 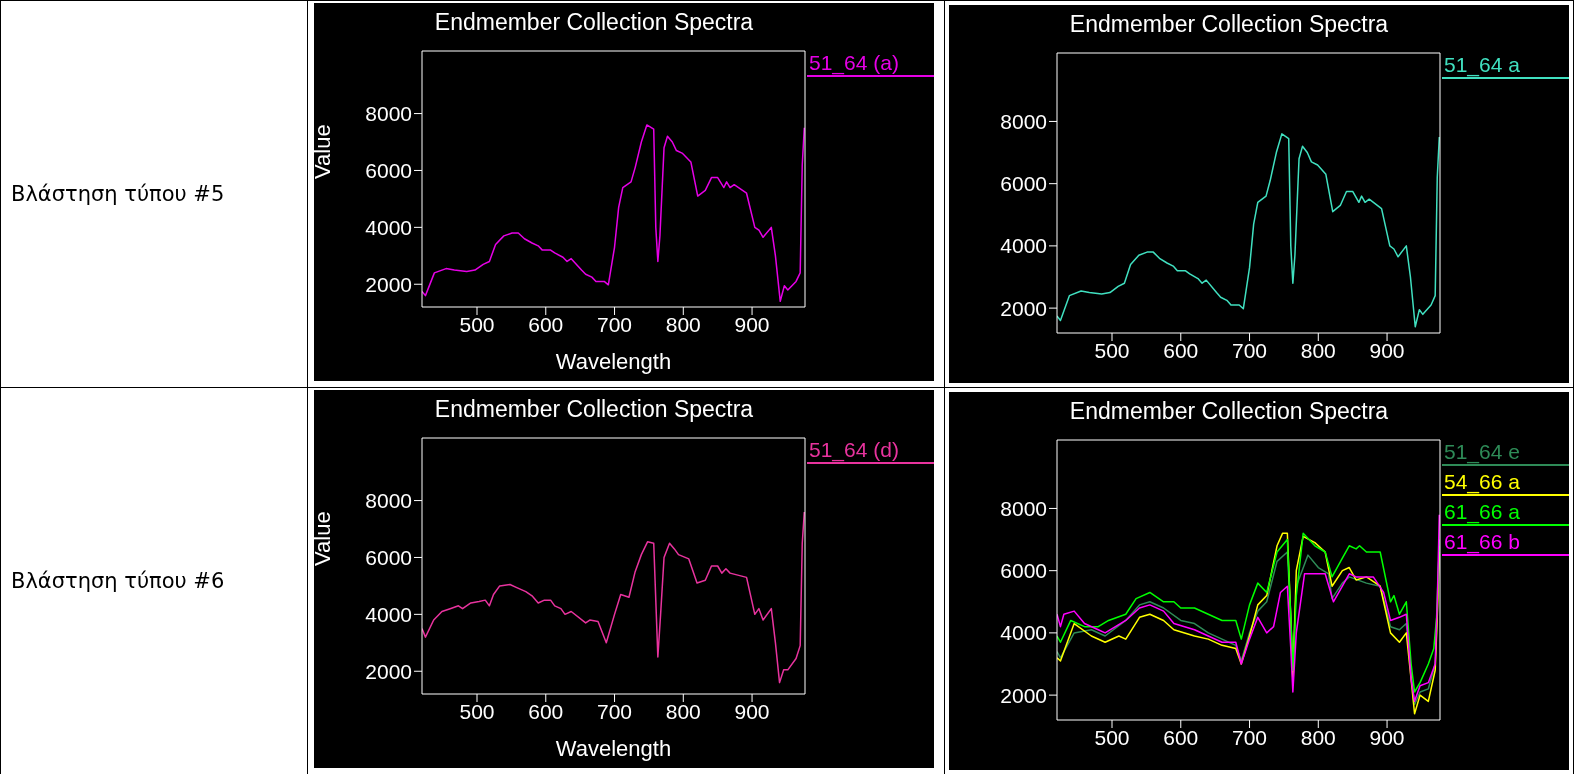 I want to click on text: 51_64 (d), so click(x=870, y=451).